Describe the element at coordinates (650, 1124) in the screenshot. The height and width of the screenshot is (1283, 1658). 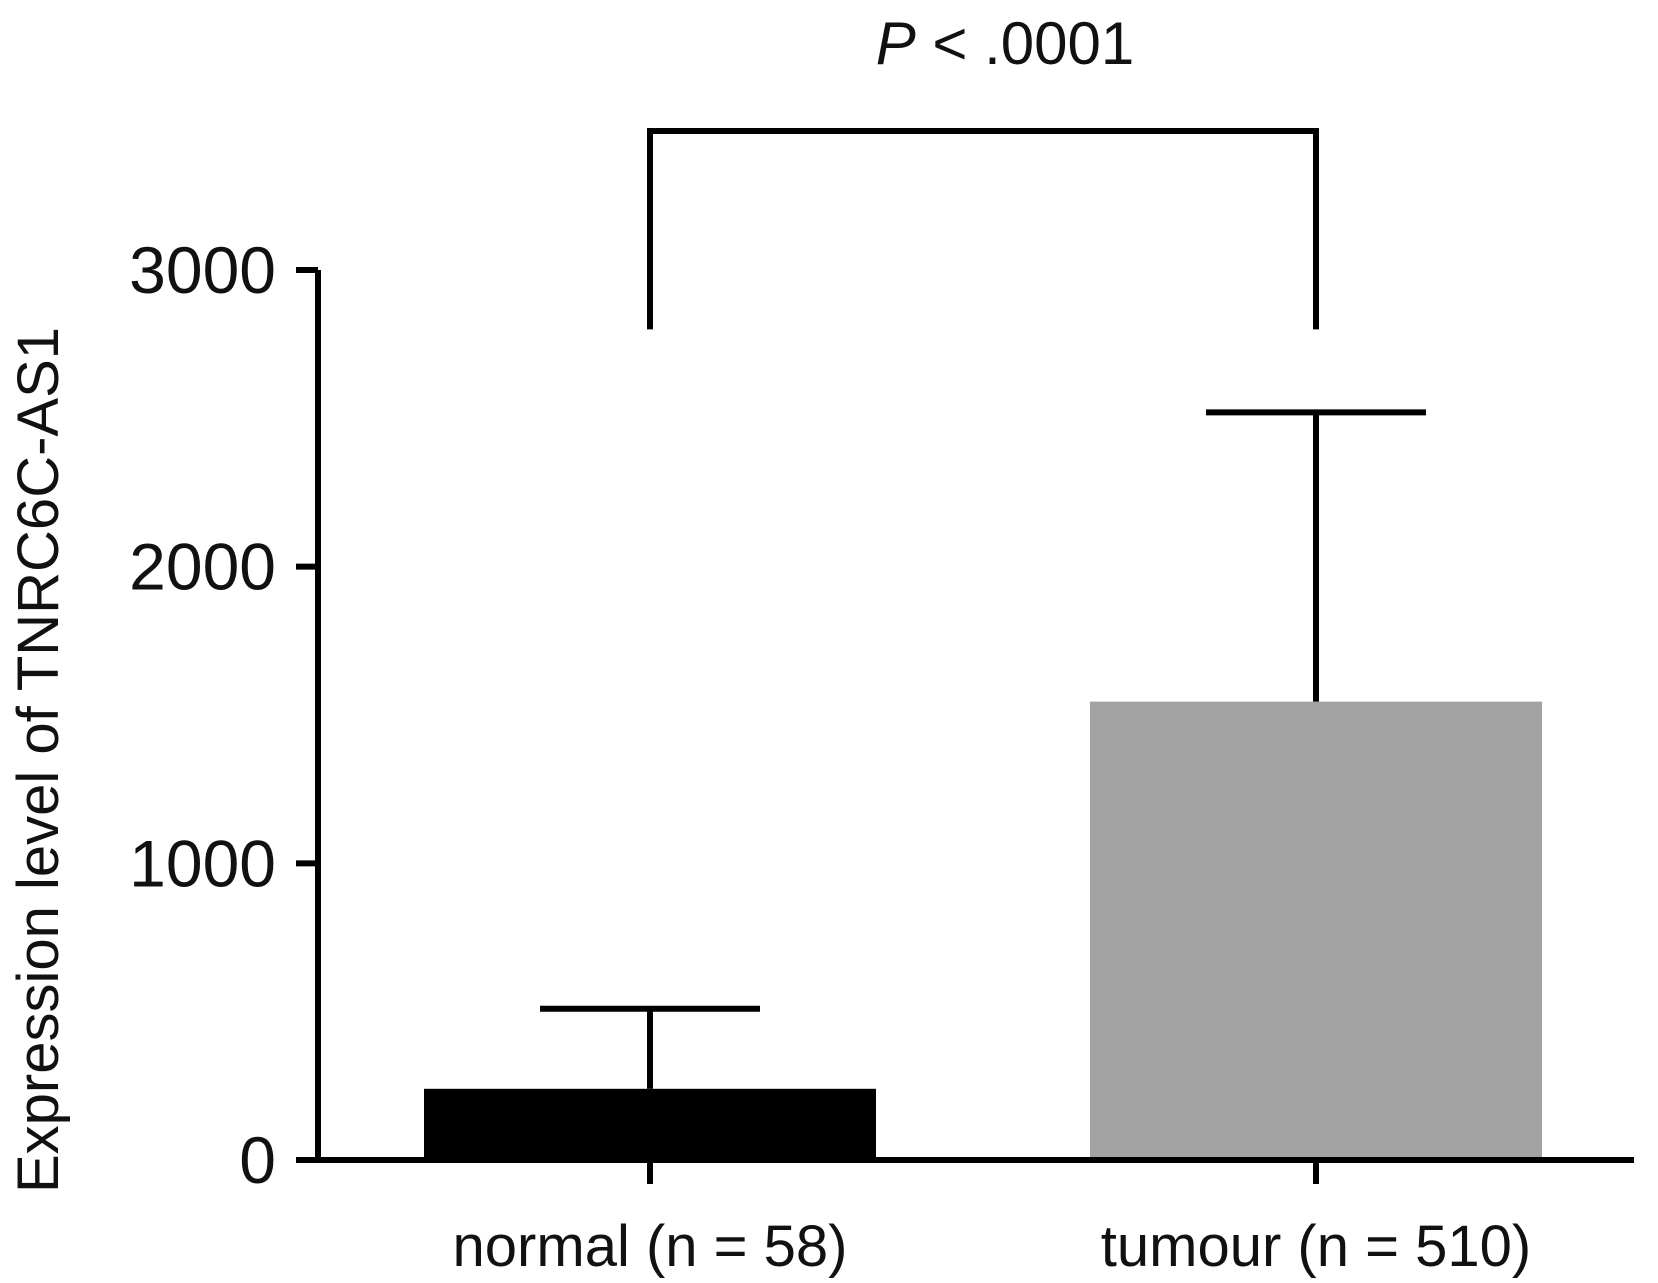
I see `bar-normal` at that location.